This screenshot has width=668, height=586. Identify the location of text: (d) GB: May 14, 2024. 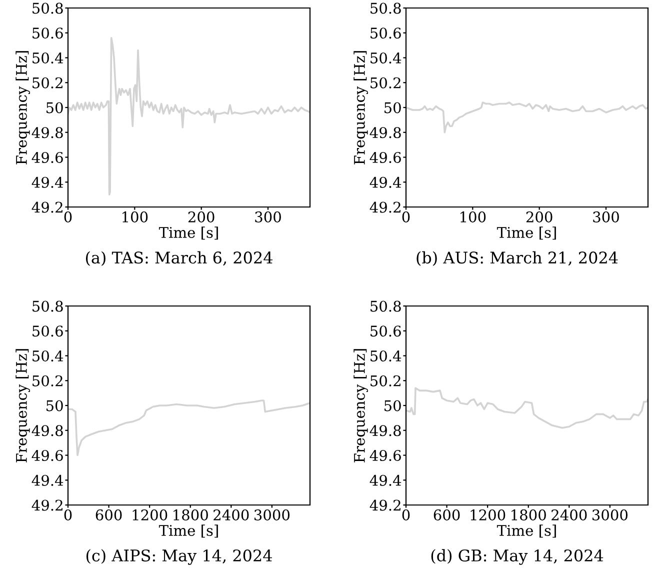
(517, 557).